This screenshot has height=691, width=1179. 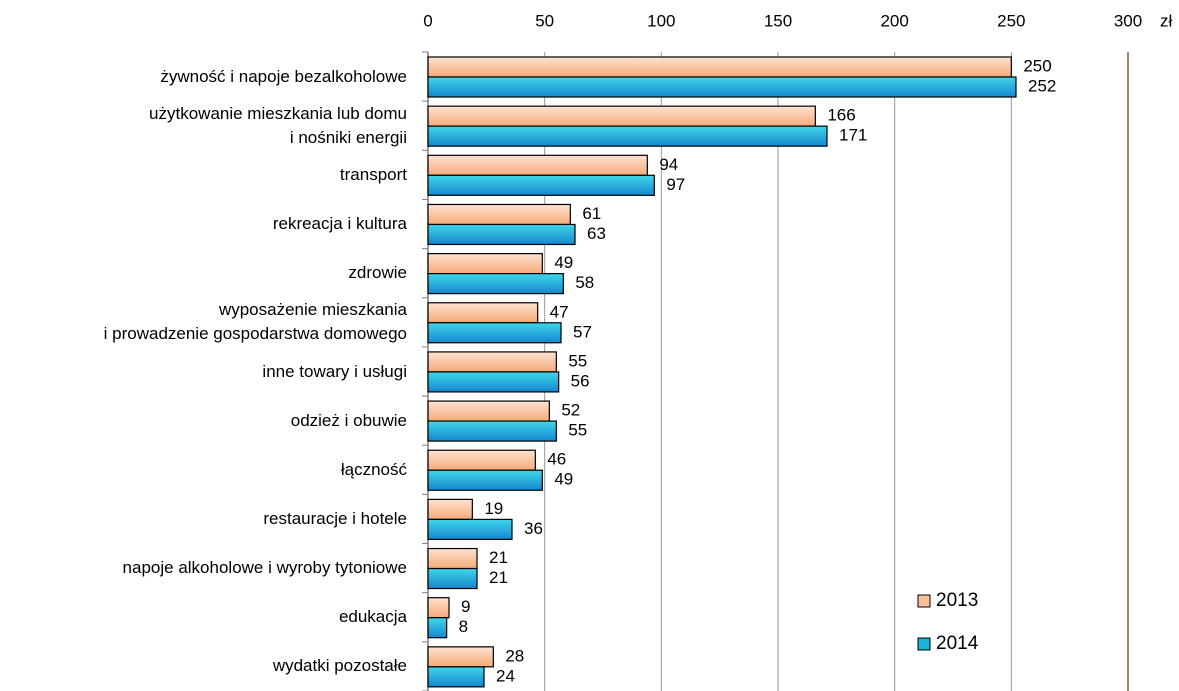 What do you see at coordinates (544, 20) in the screenshot?
I see `x-tick-label: 50` at bounding box center [544, 20].